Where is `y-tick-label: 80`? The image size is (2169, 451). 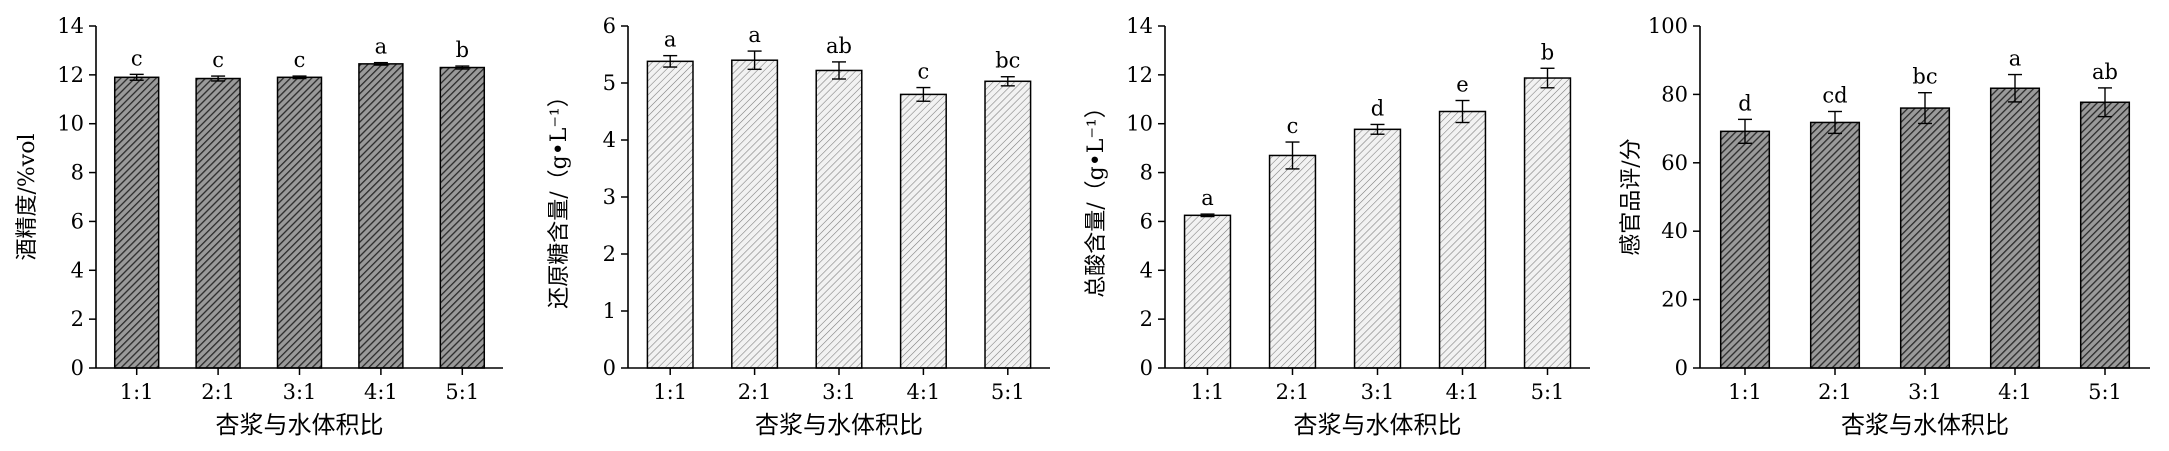
y-tick-label: 80 is located at coordinates (1674, 94).